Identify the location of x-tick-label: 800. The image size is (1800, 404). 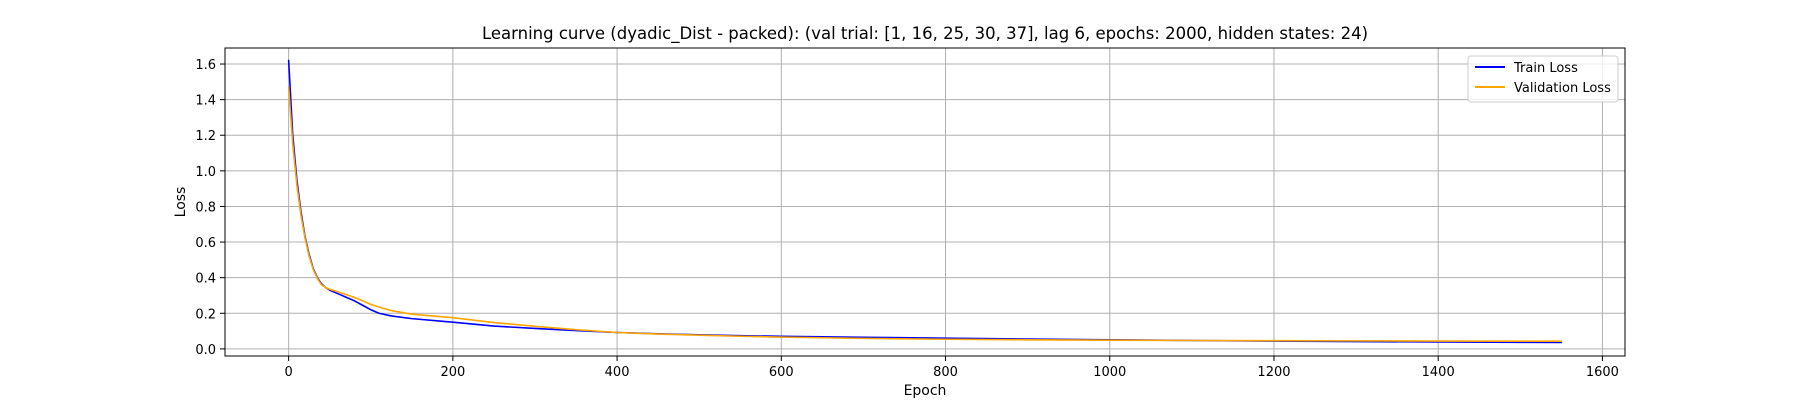
(945, 372).